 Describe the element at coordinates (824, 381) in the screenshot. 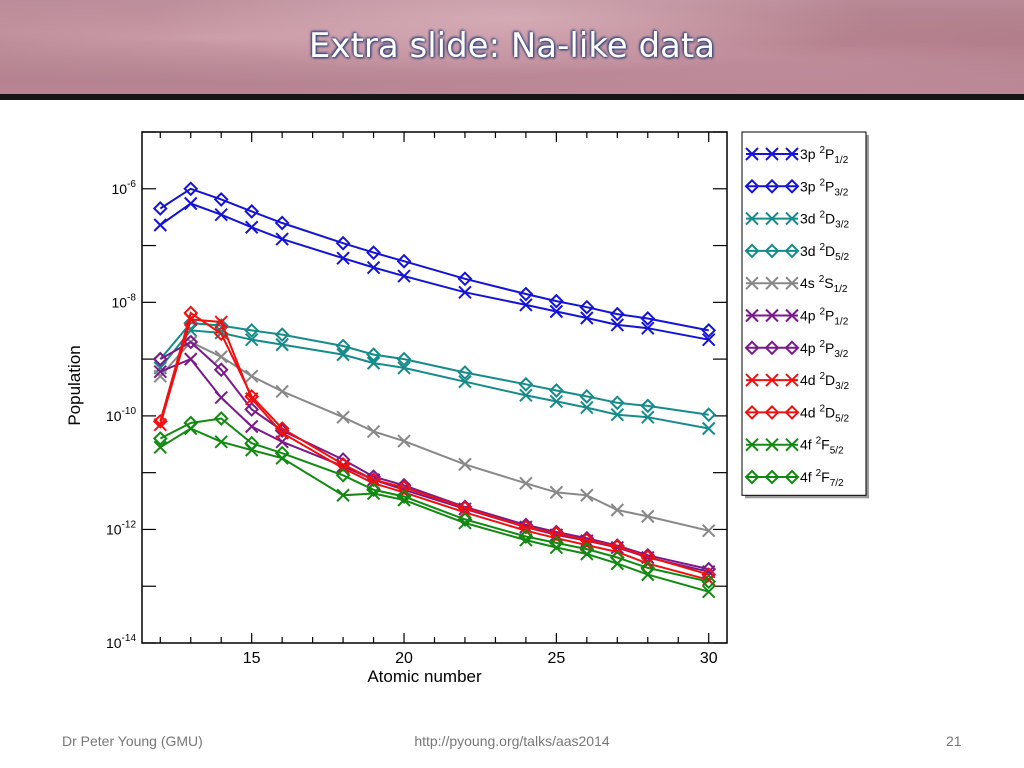

I see `legend-entry: 4d 2D3/2` at that location.